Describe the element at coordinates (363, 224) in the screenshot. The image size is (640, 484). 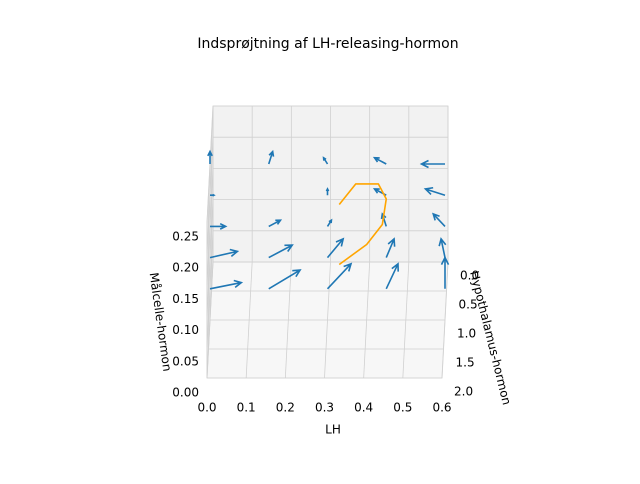
I see `trajectory-line` at that location.